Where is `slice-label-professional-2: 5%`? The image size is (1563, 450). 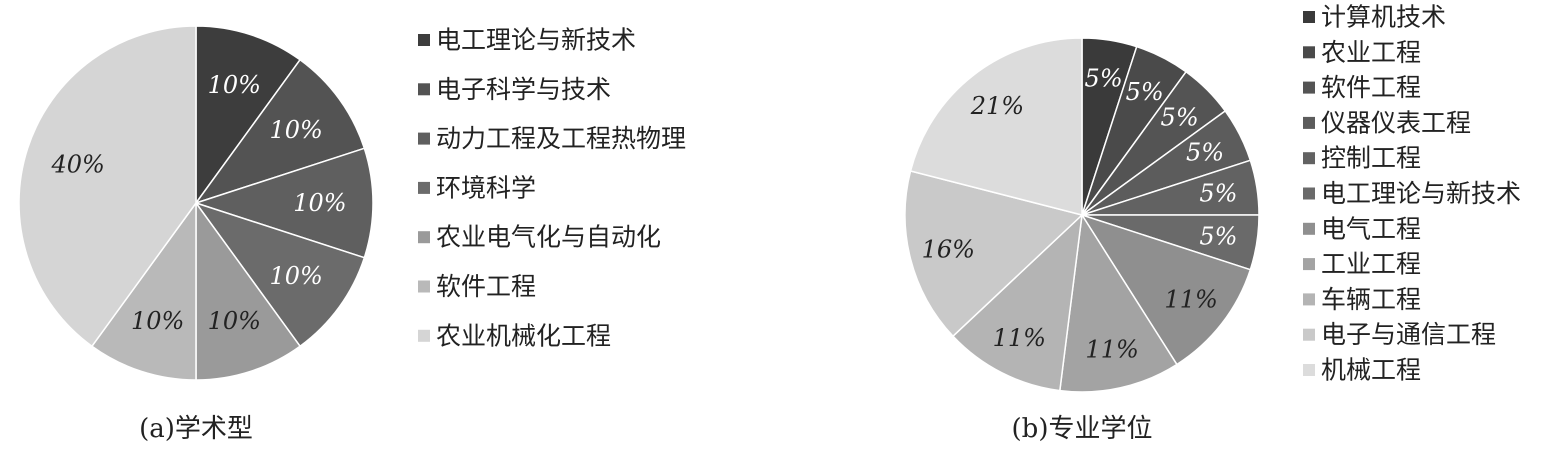 slice-label-professional-2: 5% is located at coordinates (1180, 117).